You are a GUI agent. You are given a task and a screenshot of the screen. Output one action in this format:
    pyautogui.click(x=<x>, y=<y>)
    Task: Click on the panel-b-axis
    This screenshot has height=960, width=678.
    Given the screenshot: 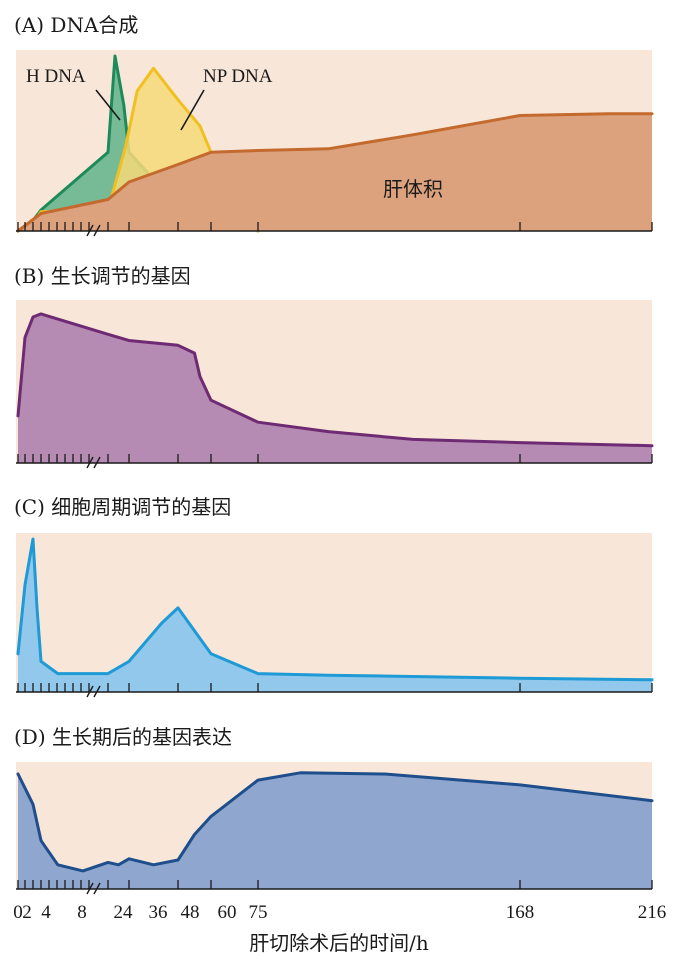 What is the action you would take?
    pyautogui.click(x=334, y=461)
    